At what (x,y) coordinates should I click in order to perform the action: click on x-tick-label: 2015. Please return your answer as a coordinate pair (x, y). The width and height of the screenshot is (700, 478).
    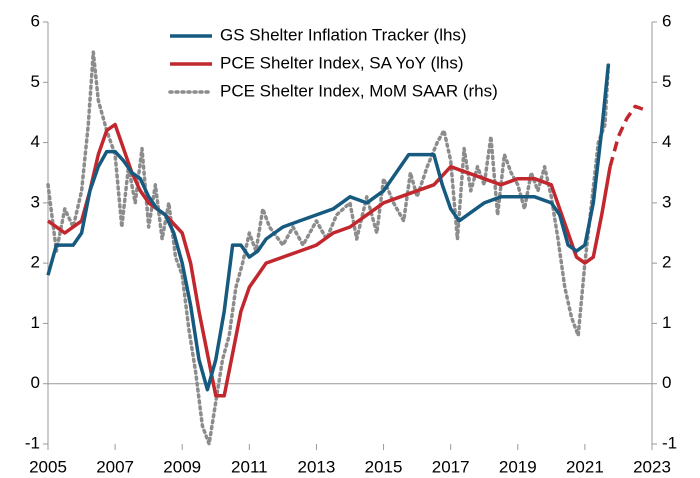
    Looking at the image, I should click on (384, 466).